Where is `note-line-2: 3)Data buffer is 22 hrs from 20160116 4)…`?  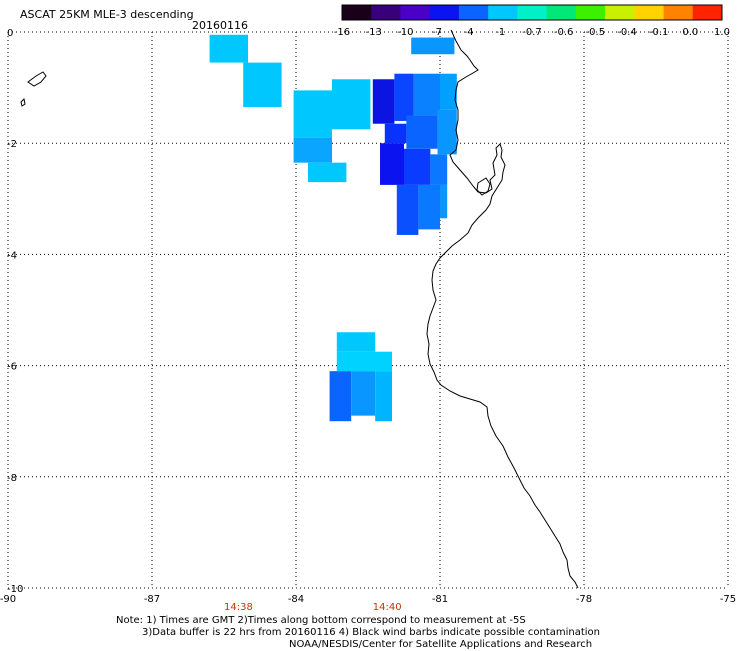 note-line-2: 3)Data buffer is 22 hrs from 20160116 4)… is located at coordinates (371, 632).